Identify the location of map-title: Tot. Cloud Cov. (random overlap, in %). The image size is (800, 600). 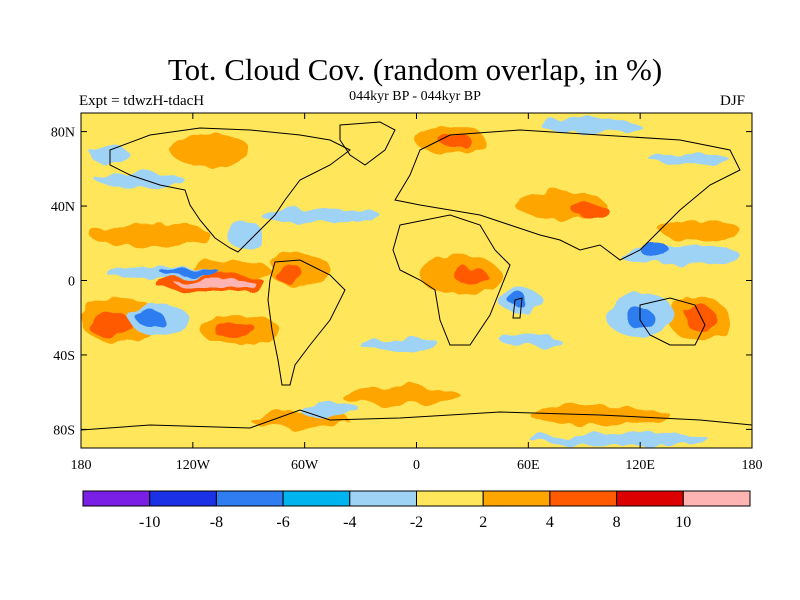
(415, 69).